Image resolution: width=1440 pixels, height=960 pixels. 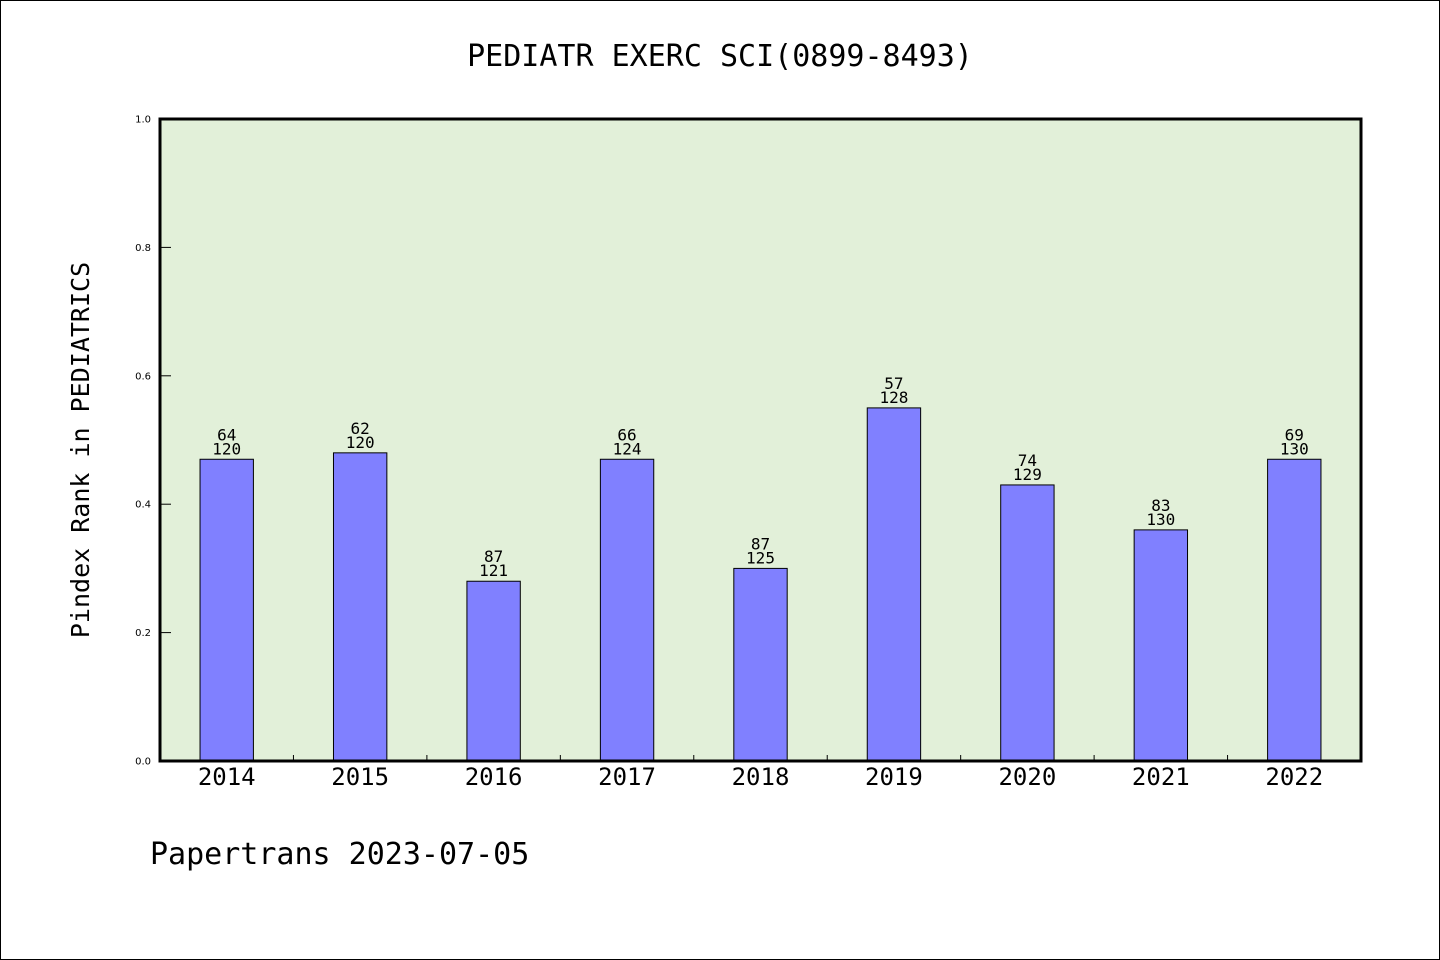 What do you see at coordinates (894, 777) in the screenshot?
I see `x-tick-label: 2019` at bounding box center [894, 777].